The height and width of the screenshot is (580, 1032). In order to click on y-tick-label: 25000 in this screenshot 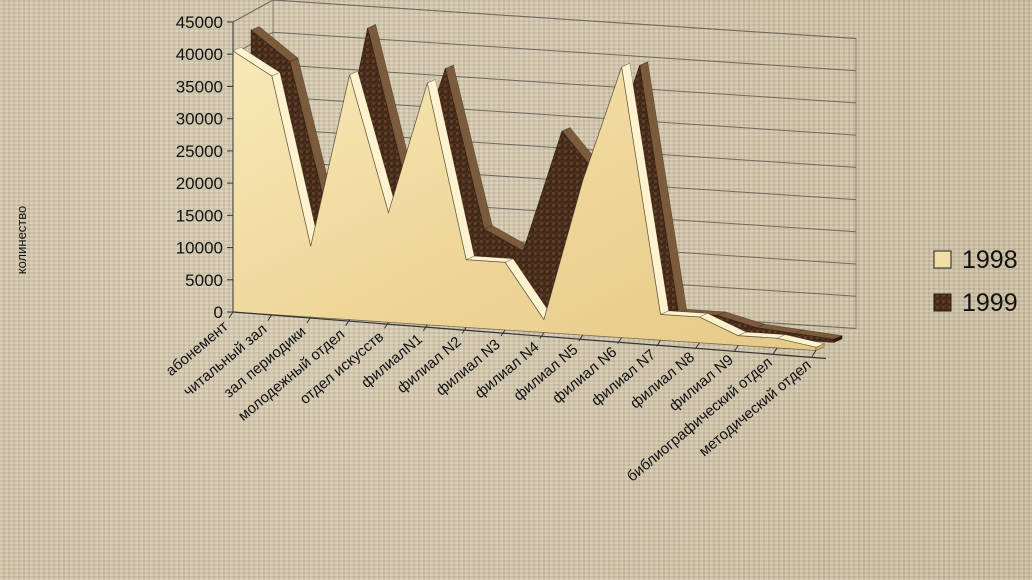, I will do `click(199, 151)`.